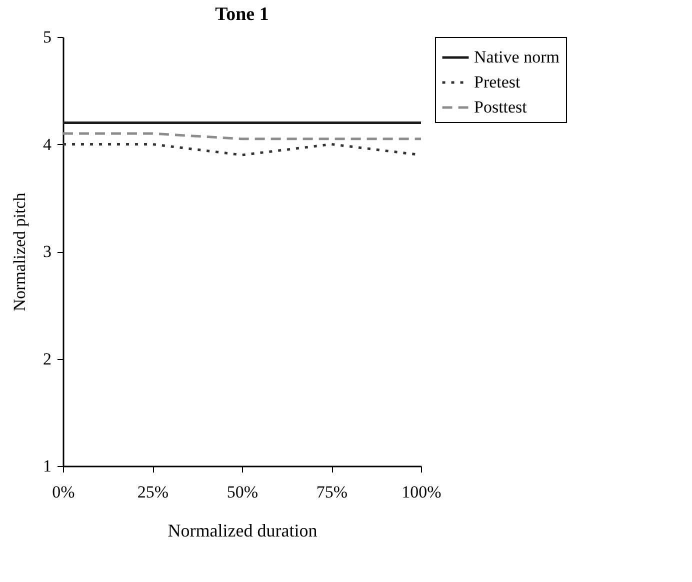  Describe the element at coordinates (47, 144) in the screenshot. I see `y-tick-label: 4` at that location.